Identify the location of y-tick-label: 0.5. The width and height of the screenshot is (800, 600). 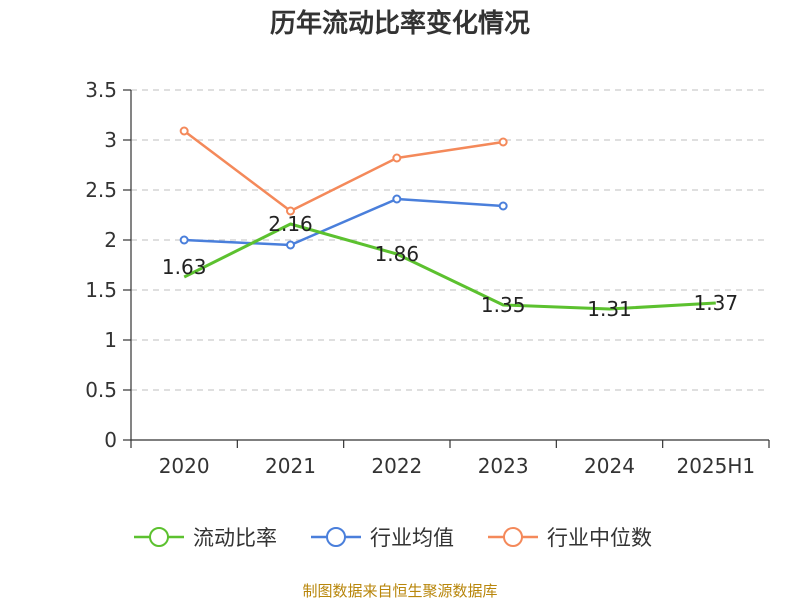
(101, 390).